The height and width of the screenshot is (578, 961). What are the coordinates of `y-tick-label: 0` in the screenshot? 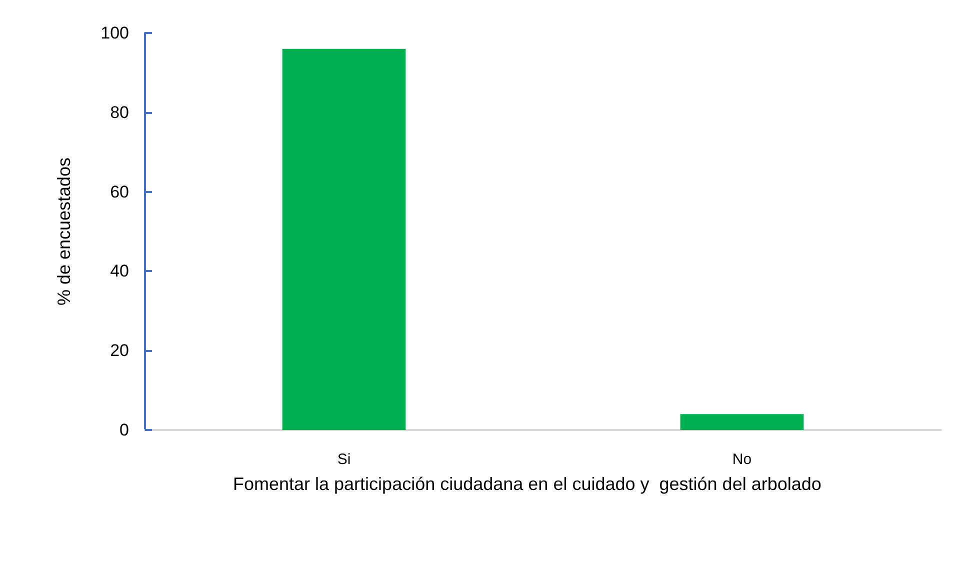 It's located at (124, 430).